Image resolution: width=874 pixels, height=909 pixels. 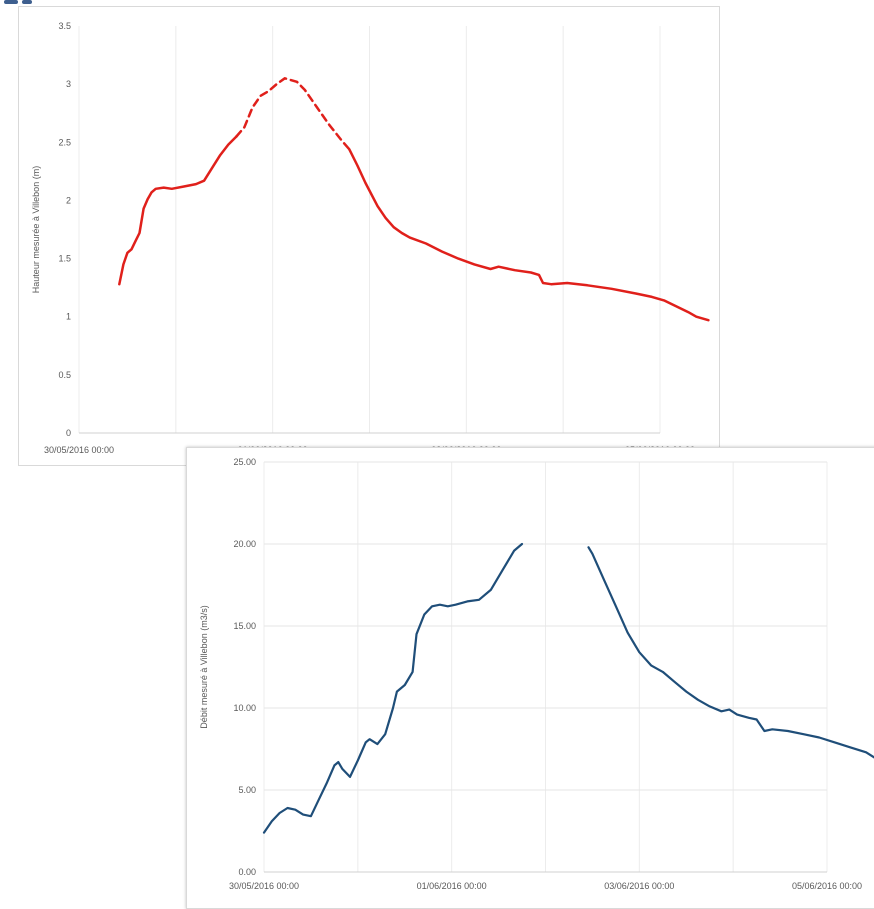 What do you see at coordinates (827, 886) in the screenshot?
I see `x-tick-label: 05/06/2016 00:00` at bounding box center [827, 886].